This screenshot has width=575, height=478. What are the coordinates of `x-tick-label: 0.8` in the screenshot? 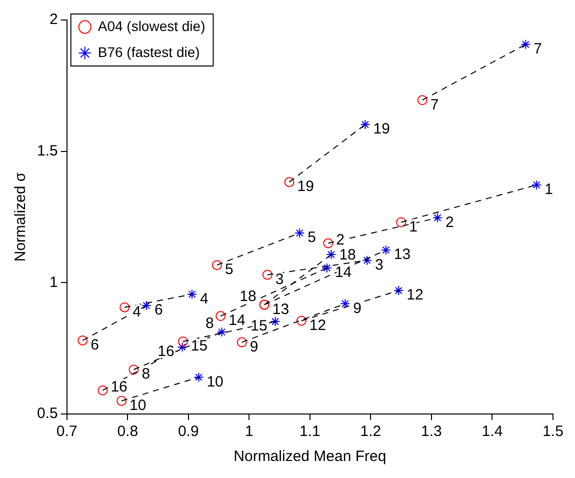 It's located at (127, 431).